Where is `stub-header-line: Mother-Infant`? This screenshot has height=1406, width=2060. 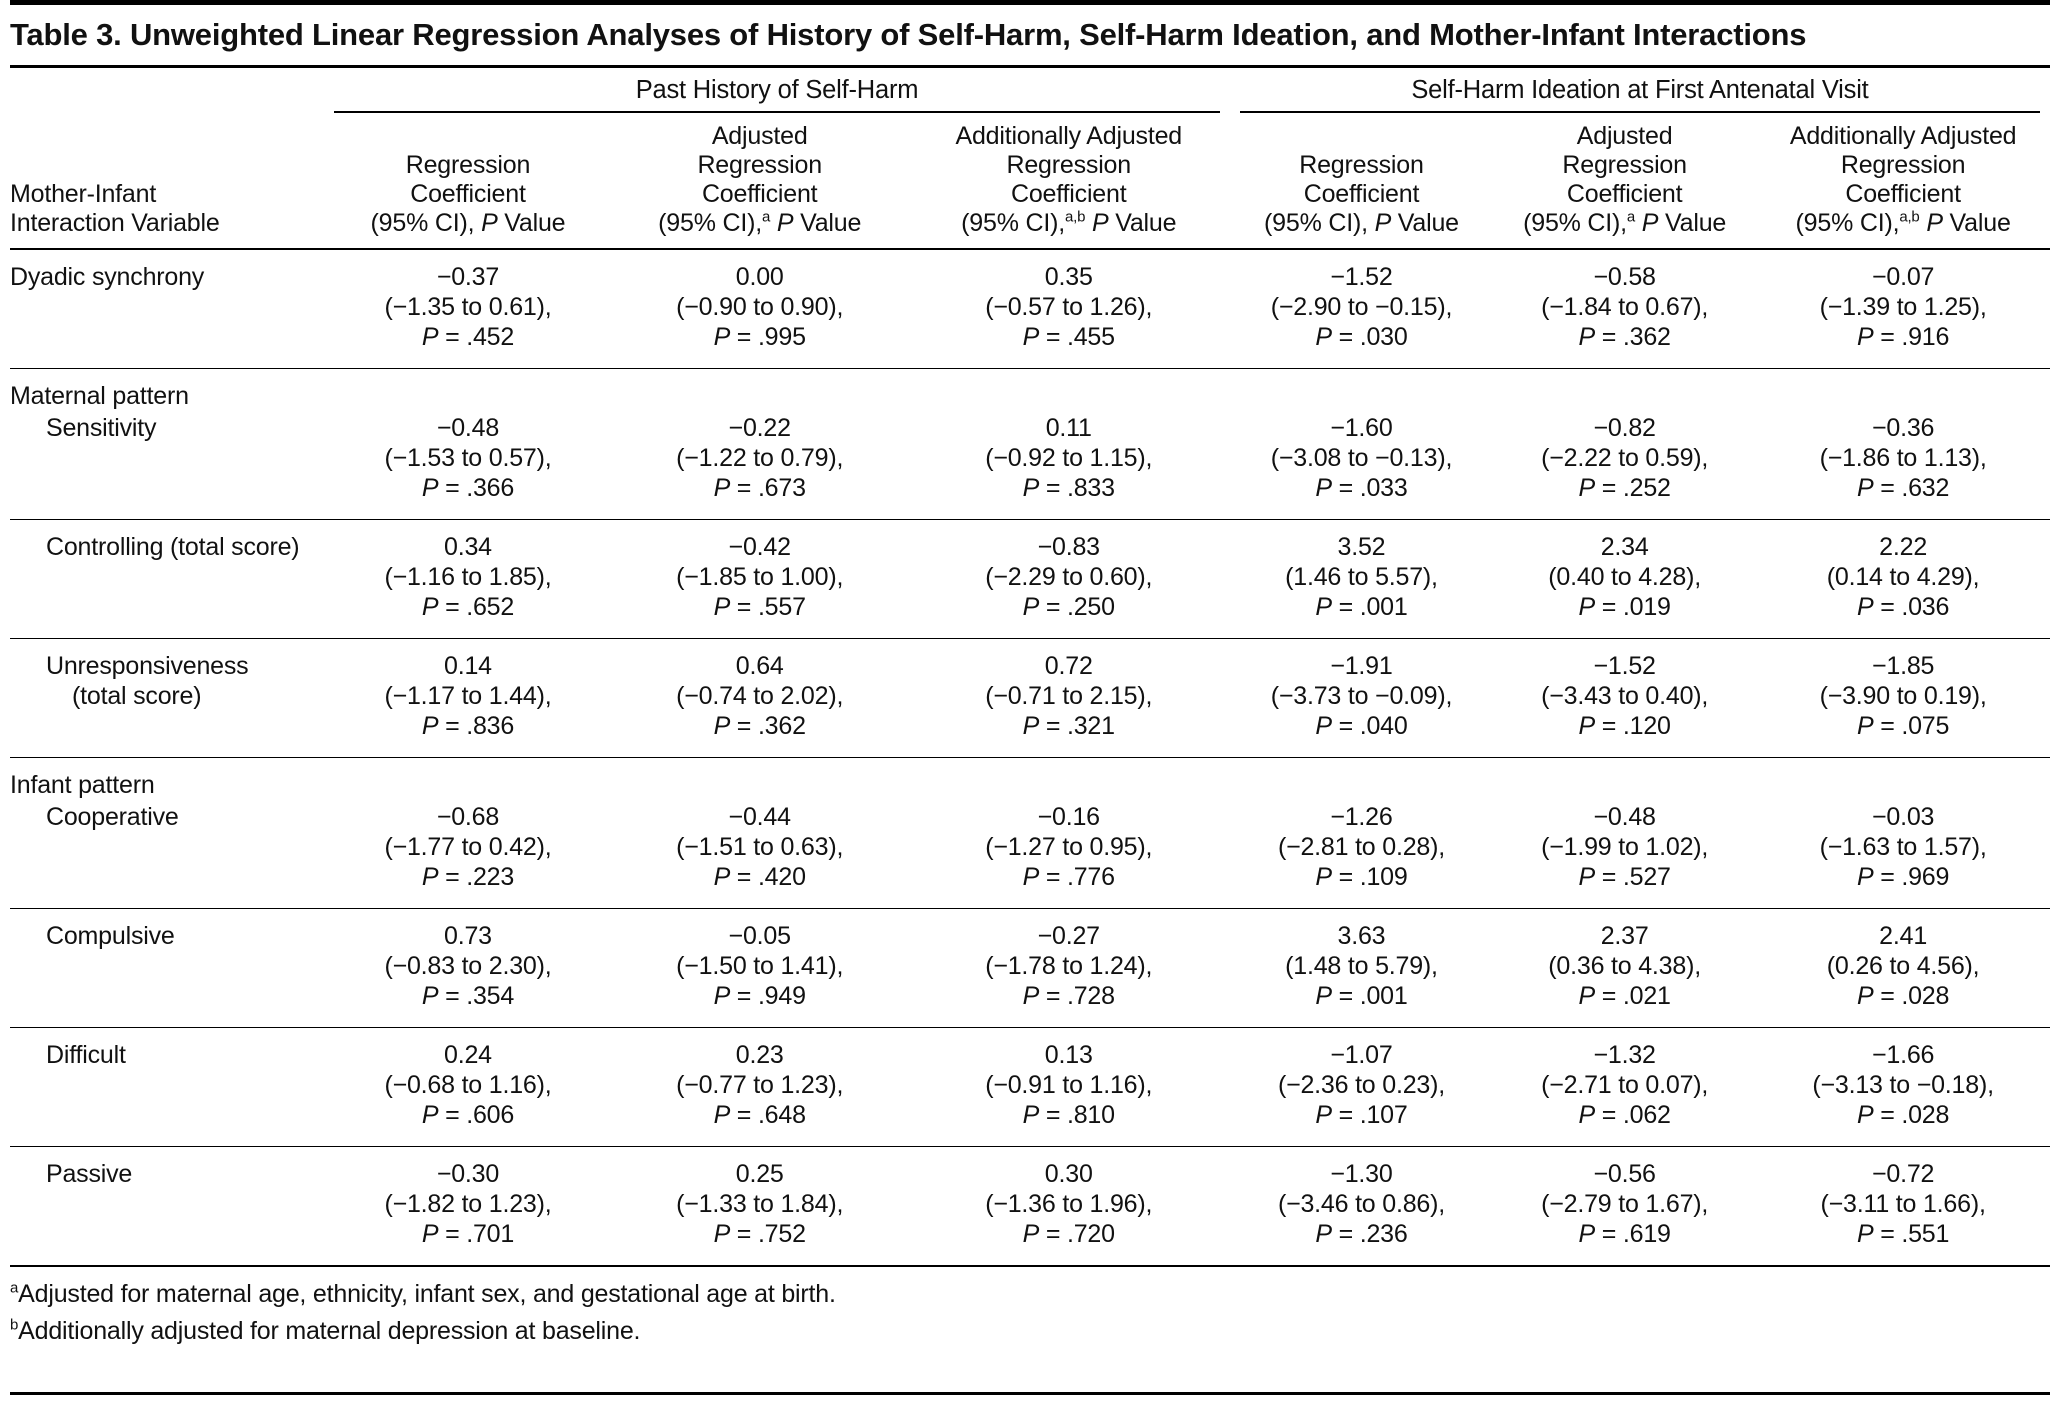
stub-header-line: Mother-Infant is located at coordinates (83, 193).